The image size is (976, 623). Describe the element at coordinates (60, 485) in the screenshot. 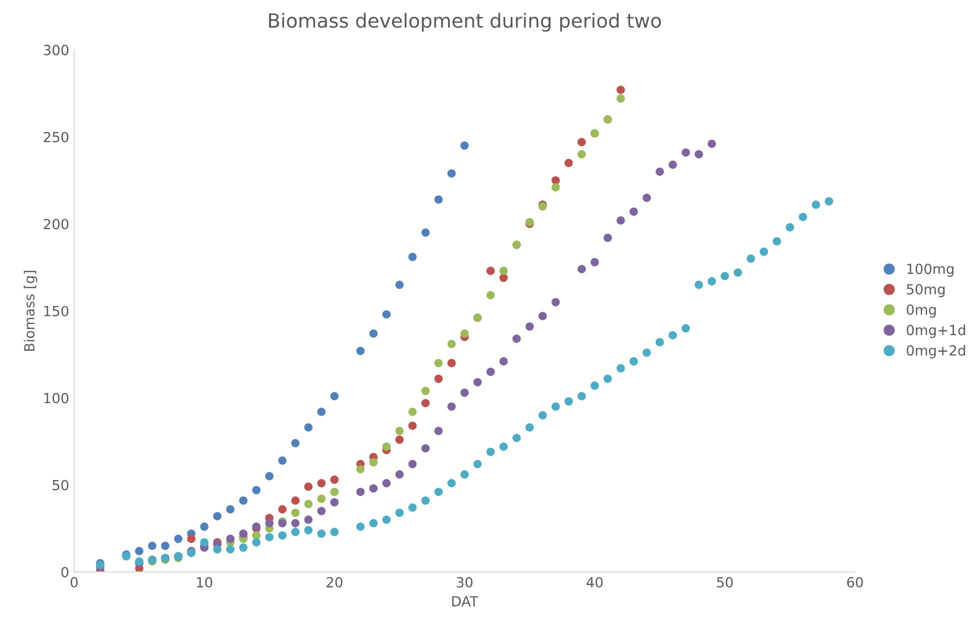

I see `y-tick-label: 50` at that location.